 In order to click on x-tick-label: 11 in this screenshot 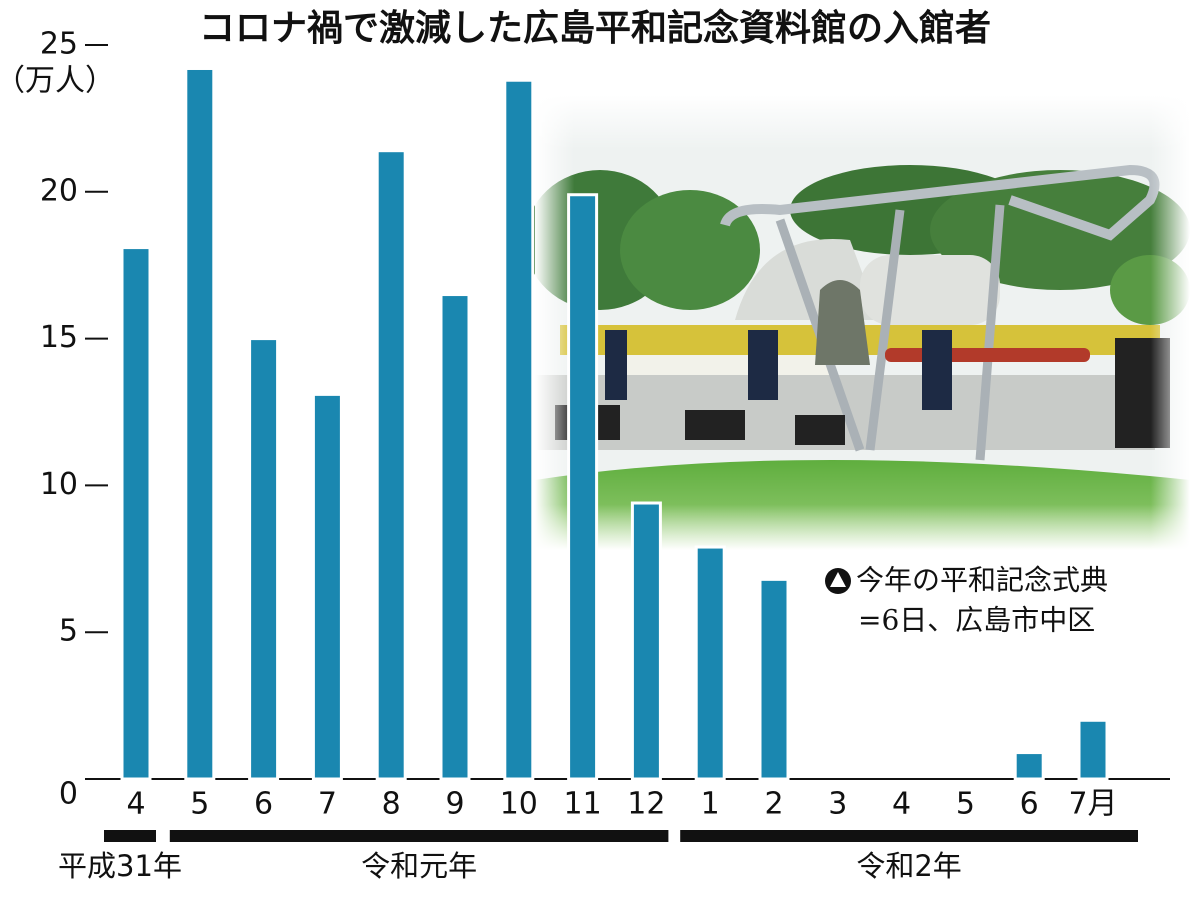, I will do `click(583, 804)`.